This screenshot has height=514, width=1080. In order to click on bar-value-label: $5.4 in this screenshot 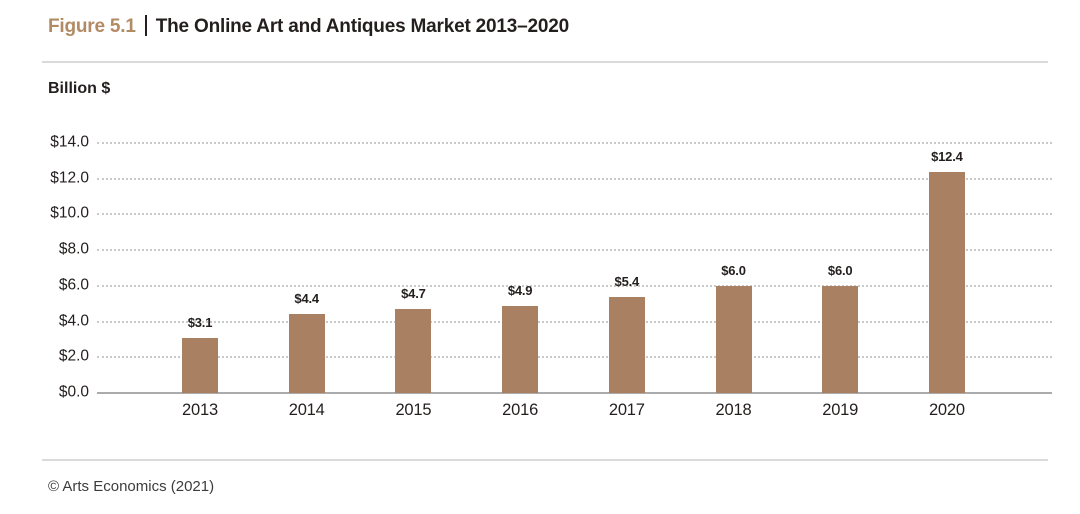, I will do `click(627, 281)`.